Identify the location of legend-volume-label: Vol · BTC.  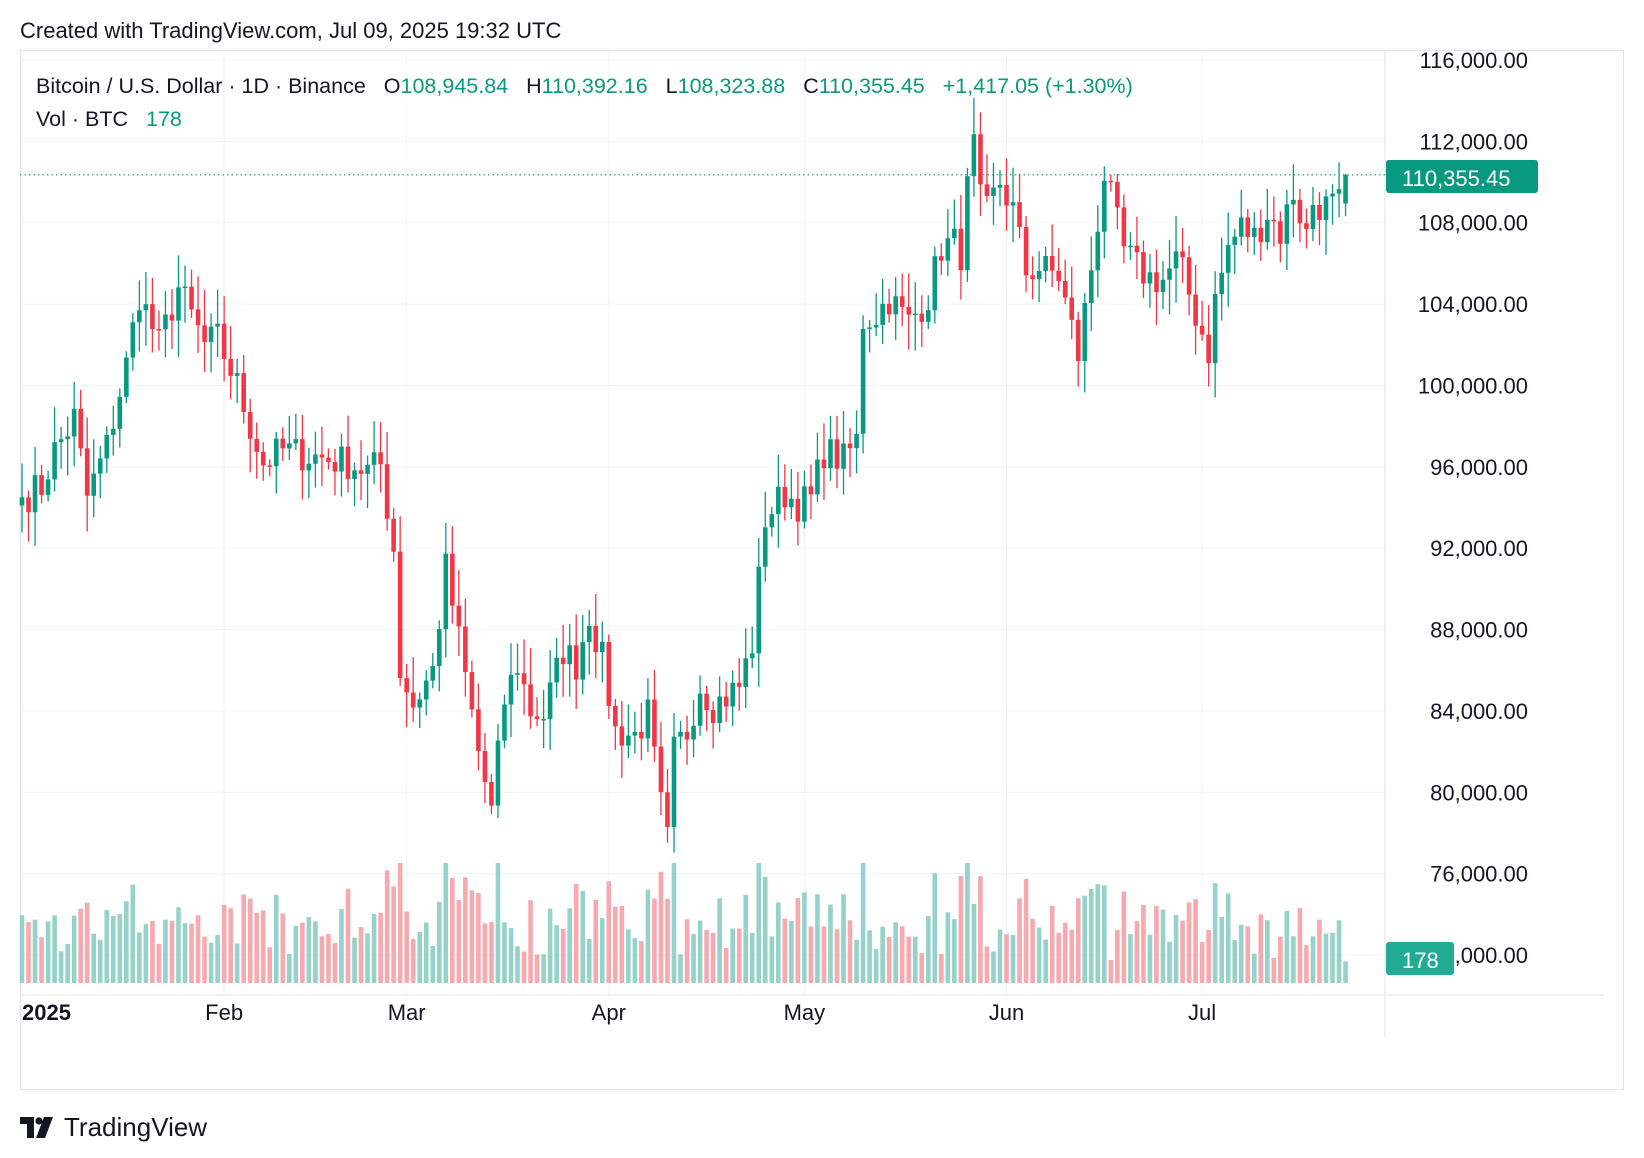
(82, 119).